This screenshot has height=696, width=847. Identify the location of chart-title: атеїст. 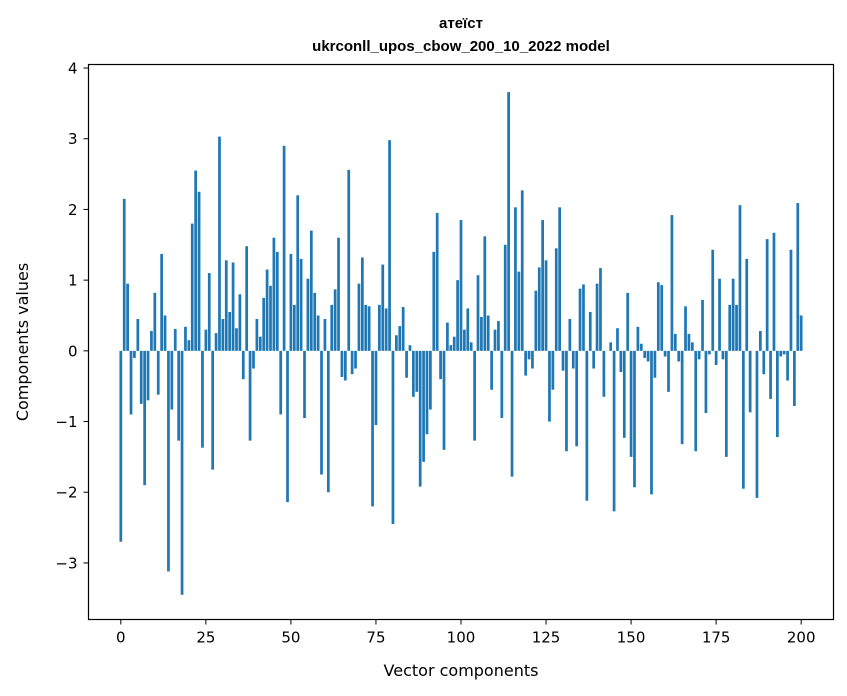
(461, 23).